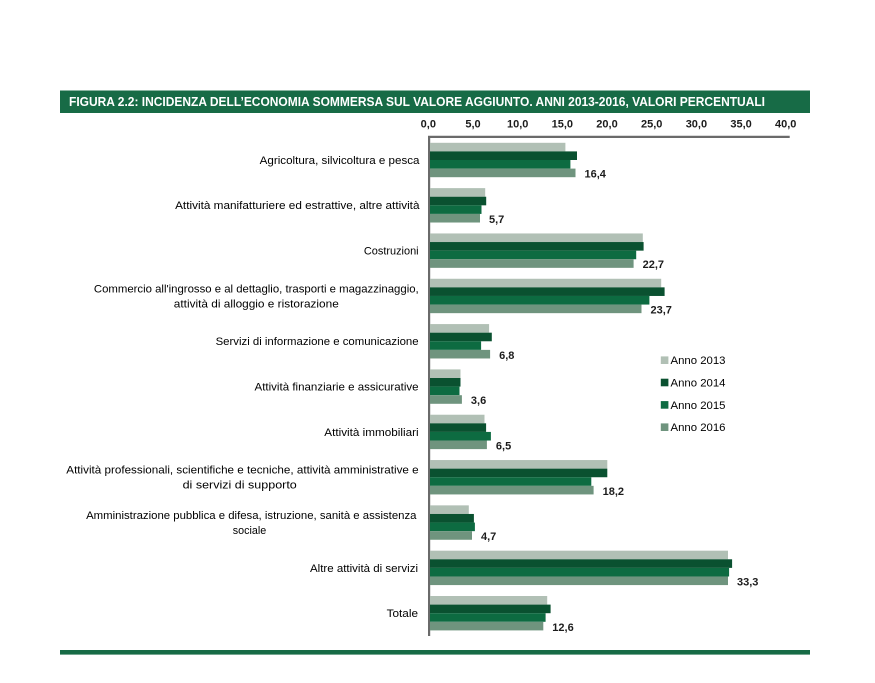 The width and height of the screenshot is (875, 683). I want to click on svg-text: 12,6, so click(562, 628).